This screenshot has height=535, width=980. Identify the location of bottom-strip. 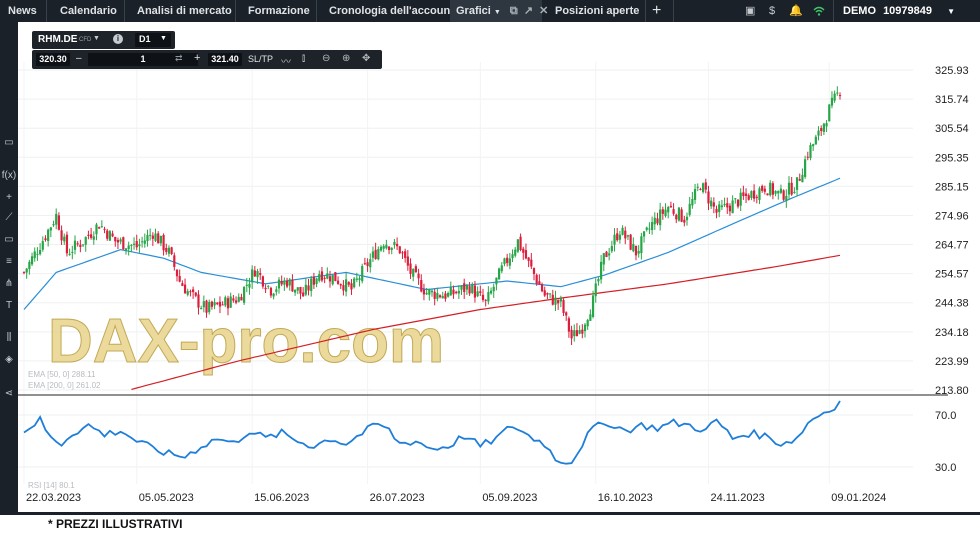
(490, 513).